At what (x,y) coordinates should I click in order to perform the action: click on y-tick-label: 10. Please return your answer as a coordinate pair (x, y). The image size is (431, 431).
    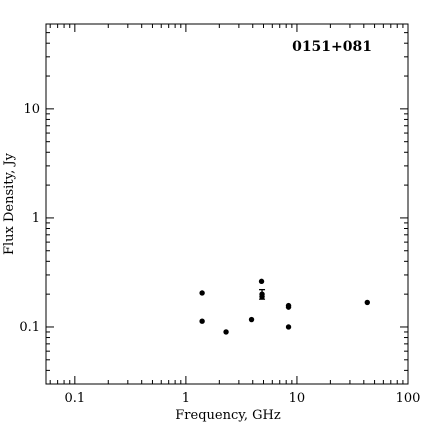
    Looking at the image, I should click on (31, 109).